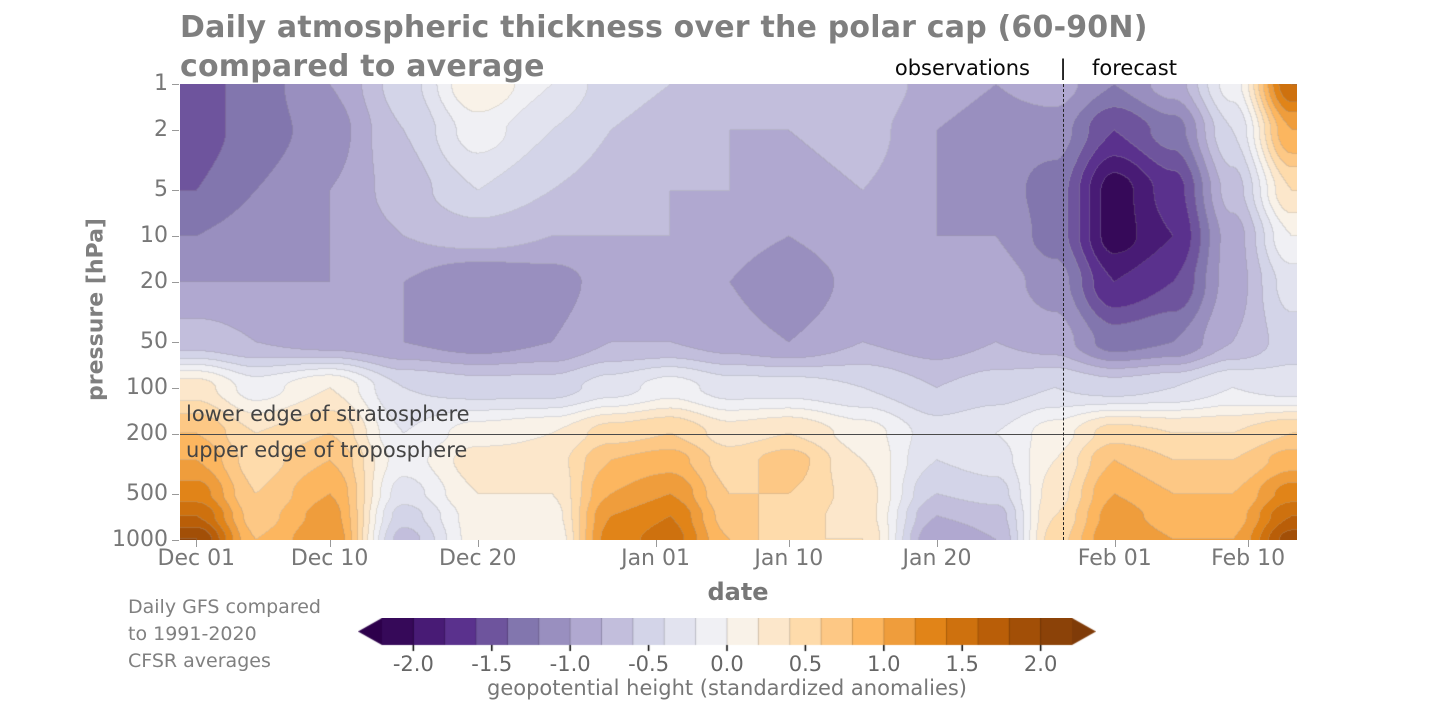 The width and height of the screenshot is (1440, 720). What do you see at coordinates (738, 434) in the screenshot?
I see `tropopause-line` at bounding box center [738, 434].